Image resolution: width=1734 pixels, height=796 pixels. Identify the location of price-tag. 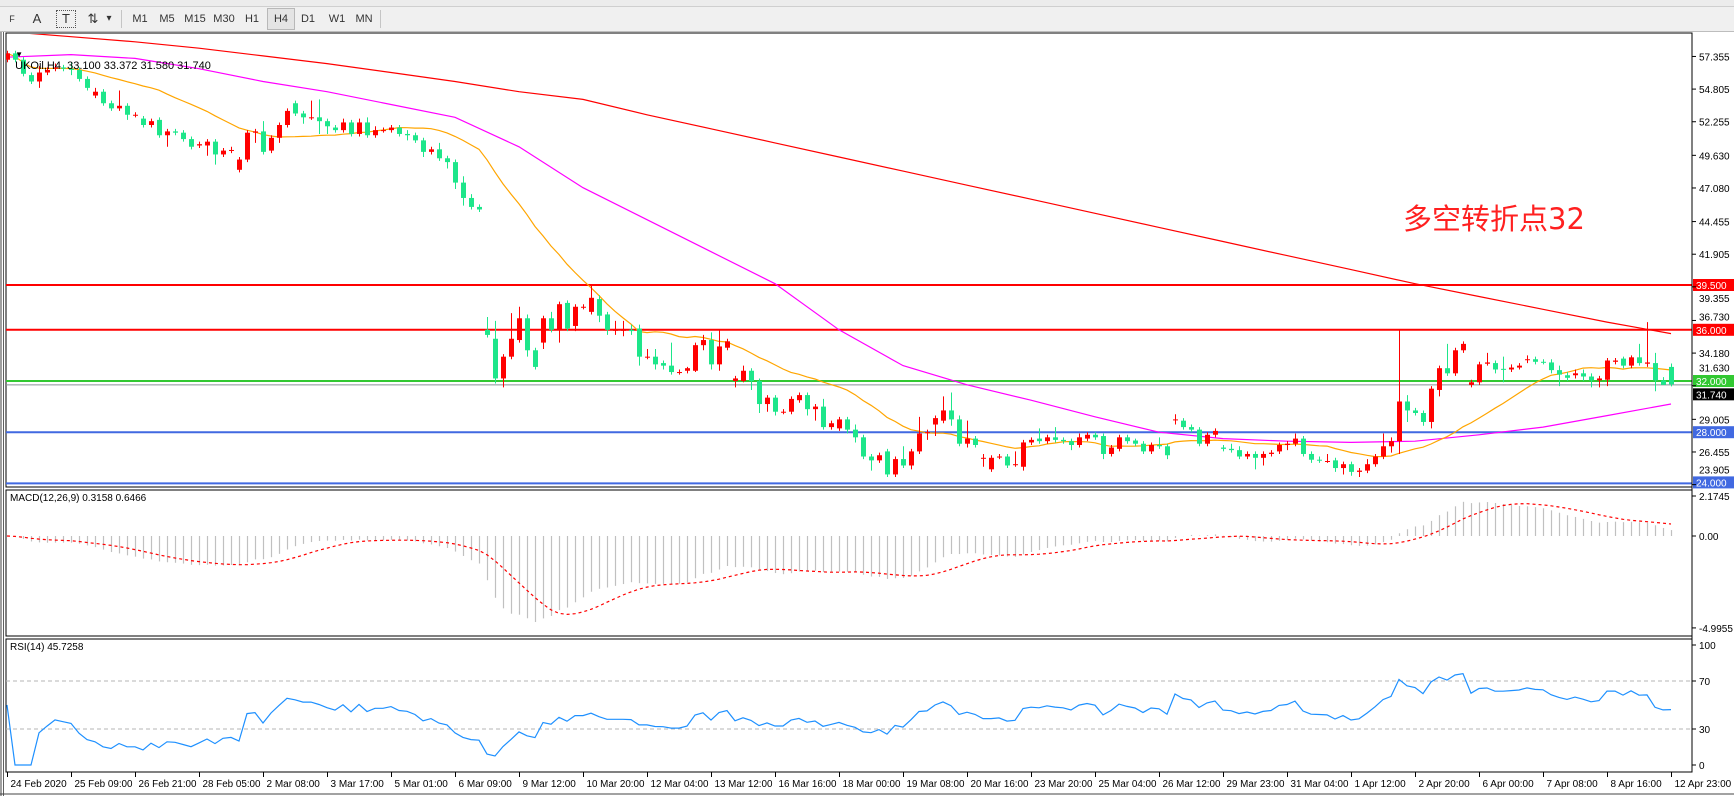
(1713, 394).